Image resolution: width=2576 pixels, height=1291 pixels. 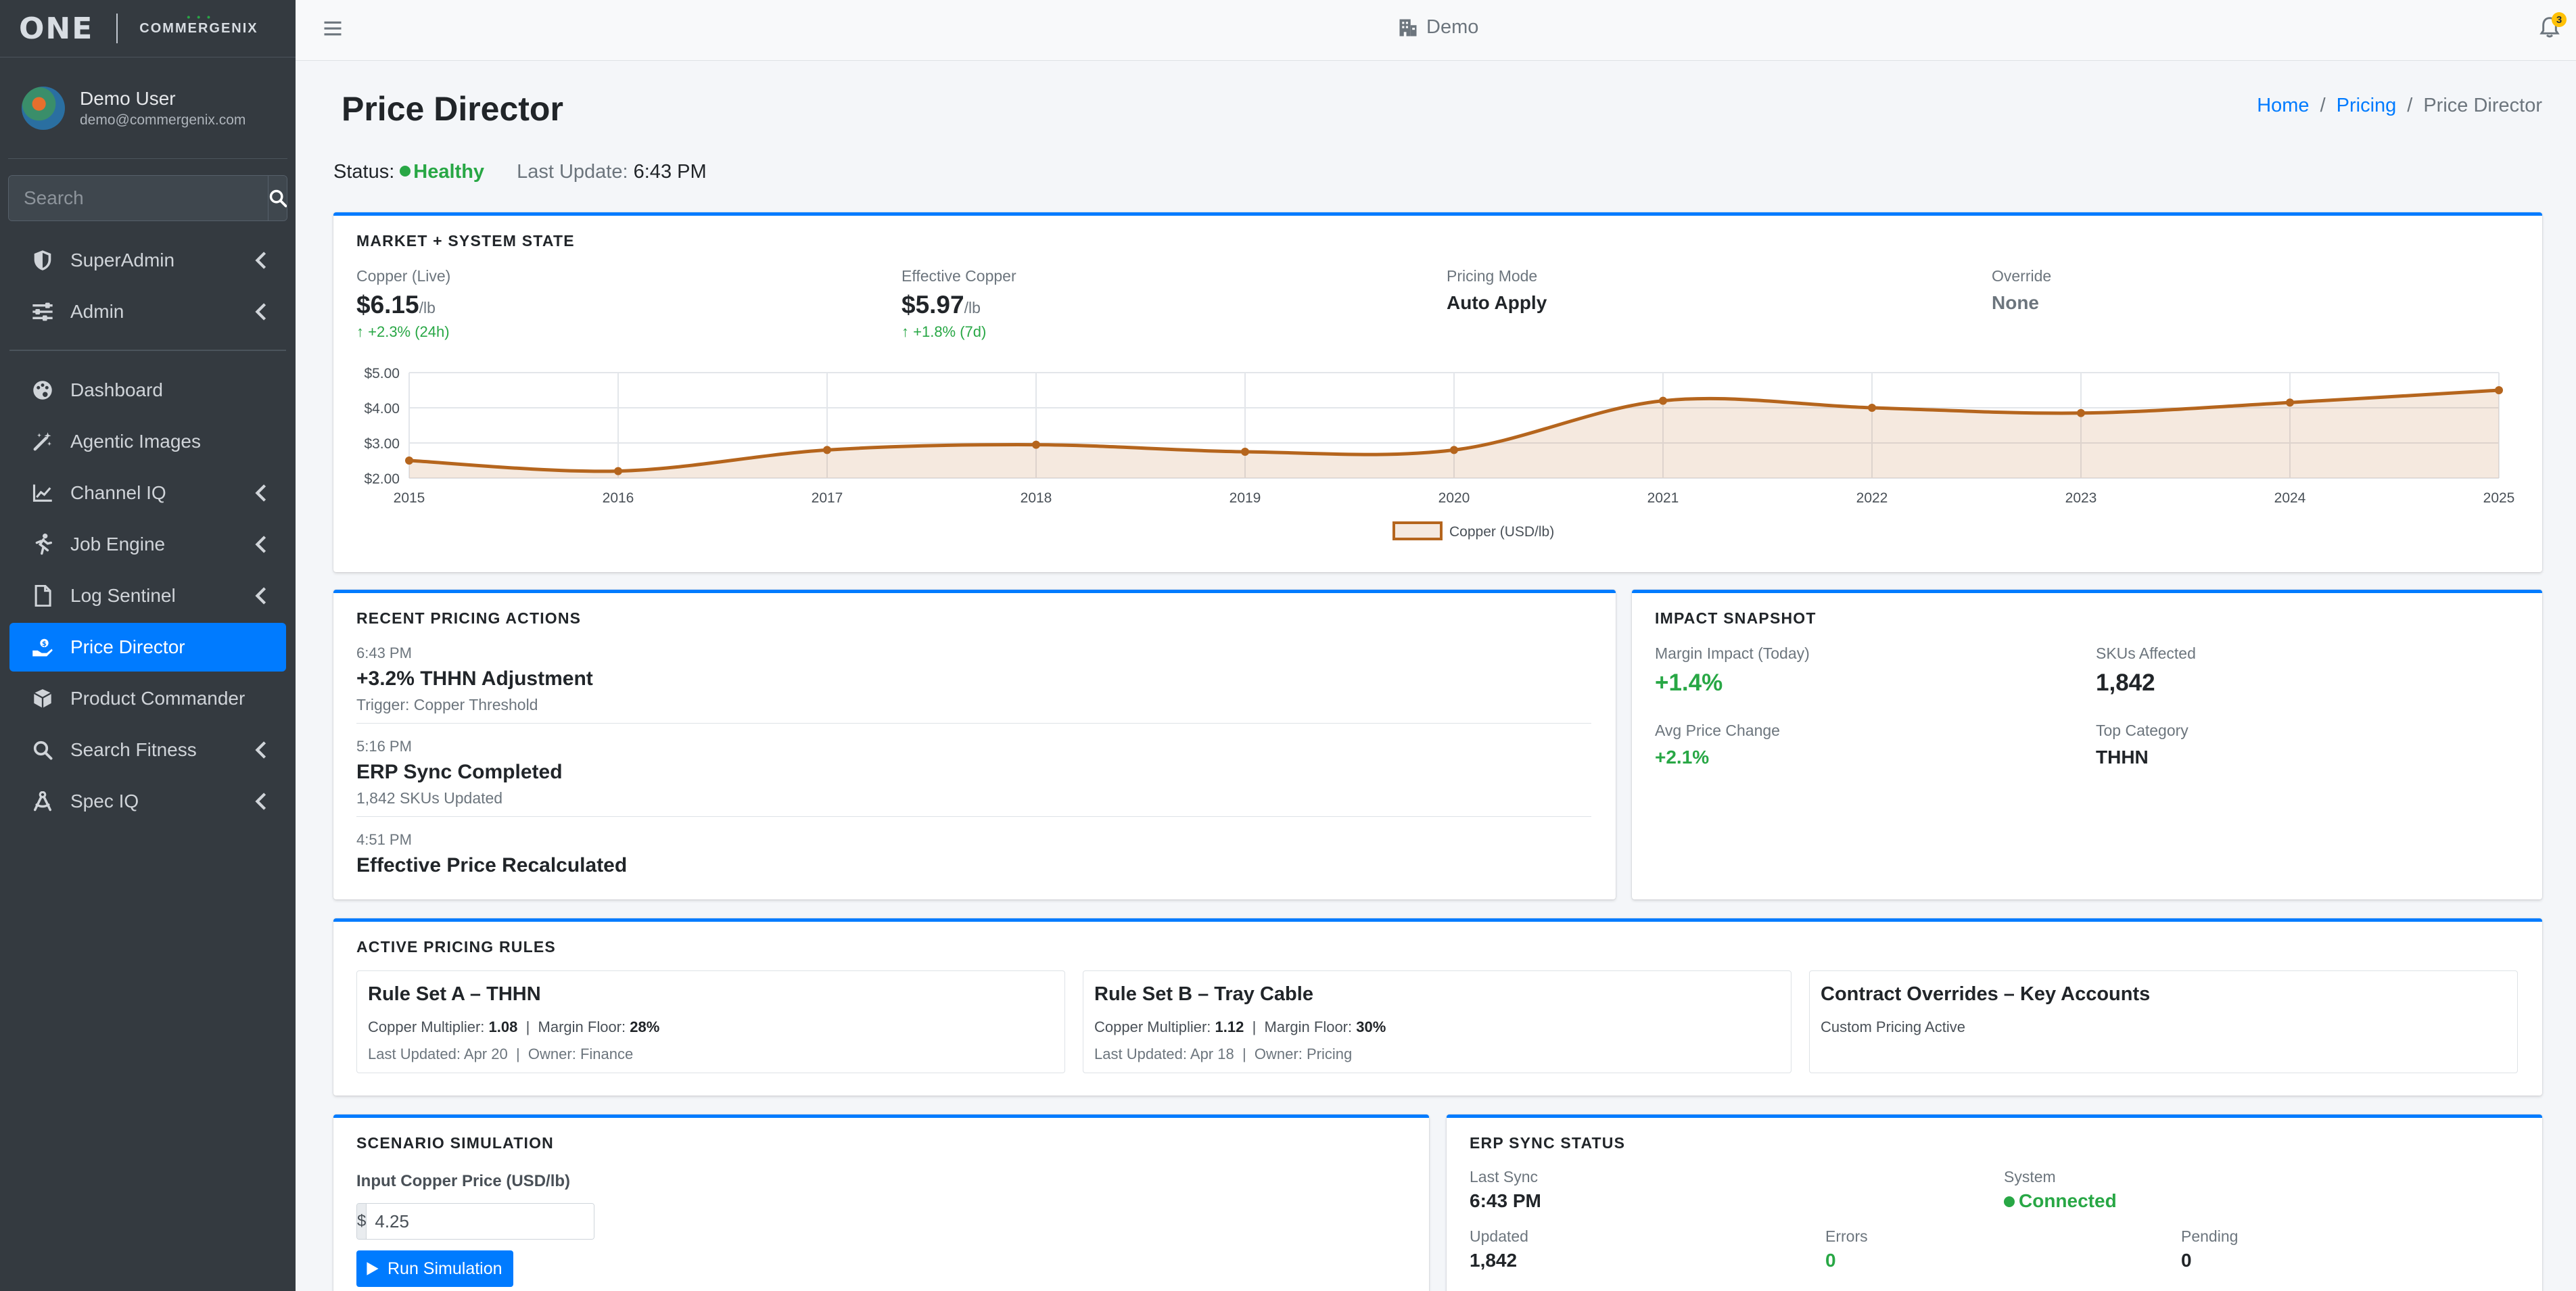 What do you see at coordinates (1846, 1236) in the screenshot?
I see `stat-label: Errors` at bounding box center [1846, 1236].